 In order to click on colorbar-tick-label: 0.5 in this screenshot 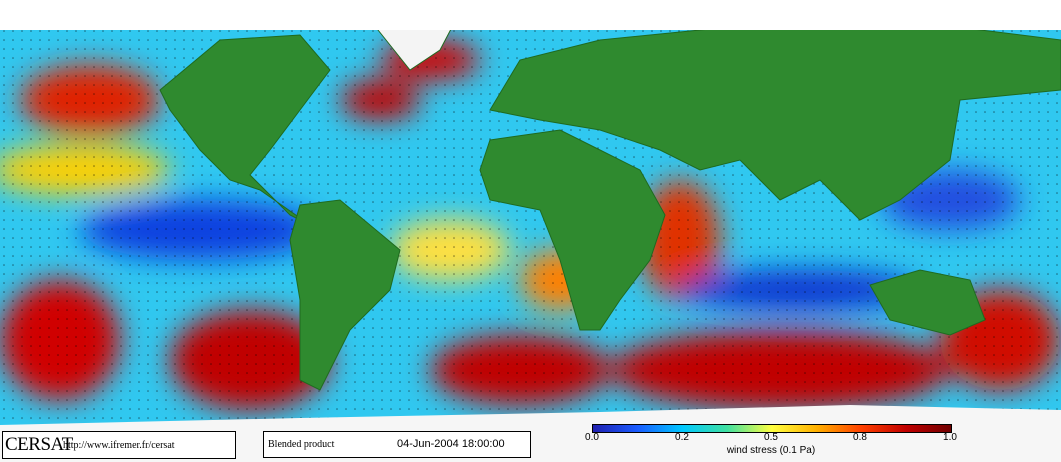, I will do `click(771, 437)`.